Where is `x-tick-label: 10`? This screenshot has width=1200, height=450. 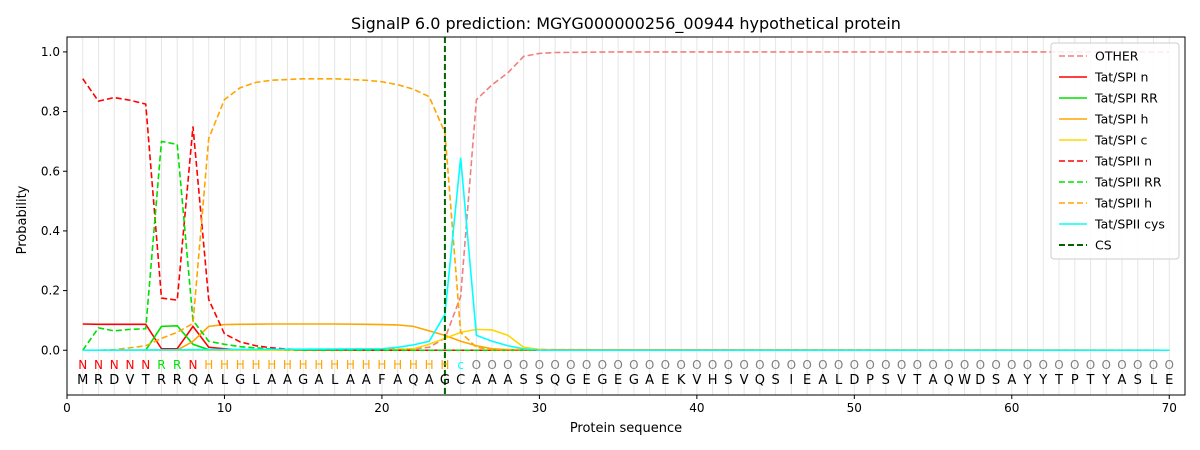 x-tick-label: 10 is located at coordinates (224, 408).